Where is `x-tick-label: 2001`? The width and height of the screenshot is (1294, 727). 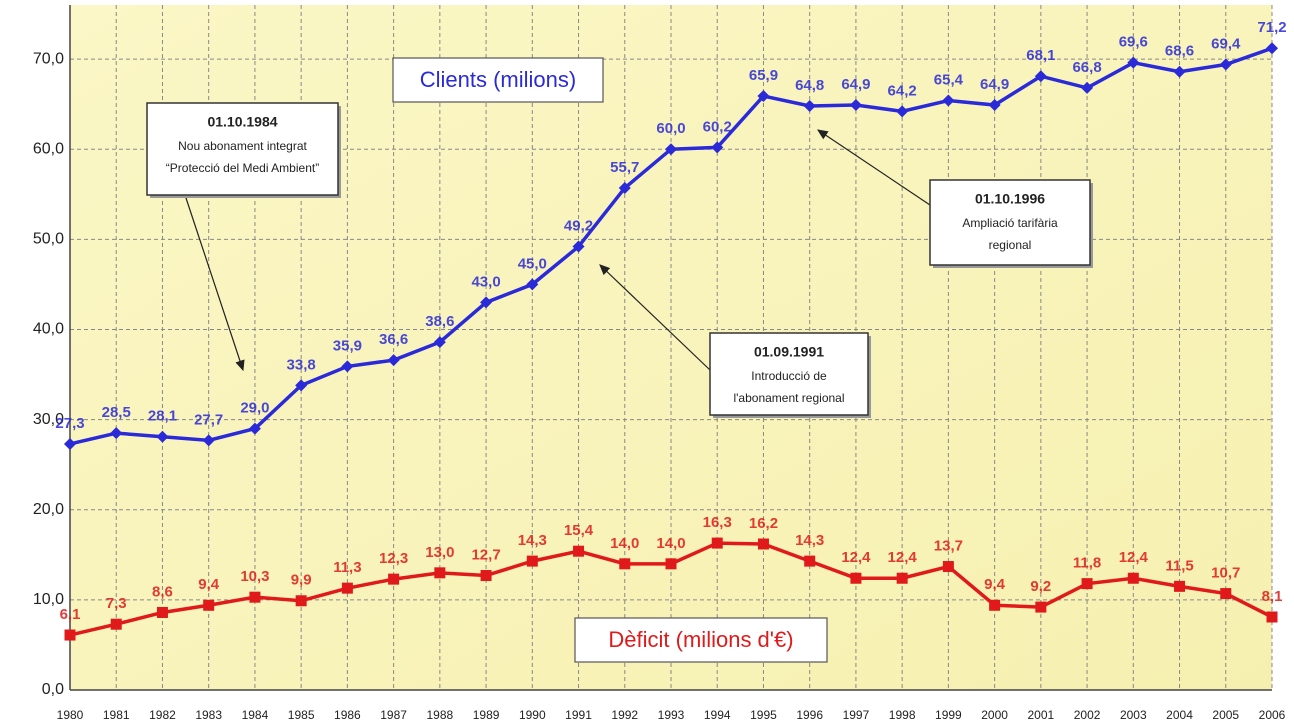 x-tick-label: 2001 is located at coordinates (1040, 715).